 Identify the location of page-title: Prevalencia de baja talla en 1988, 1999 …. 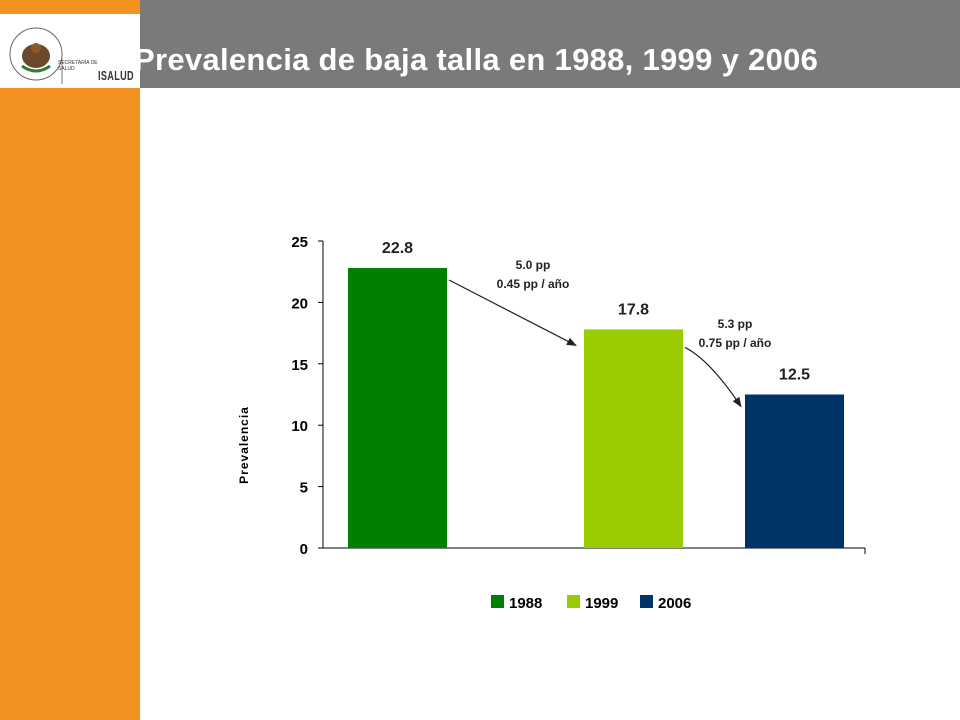
(476, 59).